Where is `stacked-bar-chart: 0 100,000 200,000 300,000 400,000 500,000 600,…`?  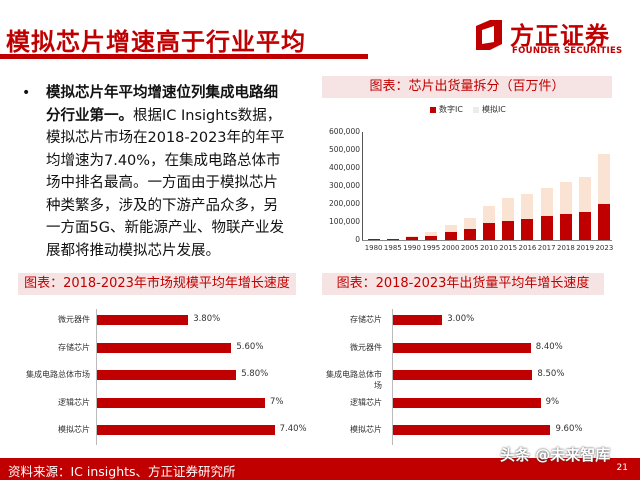 stacked-bar-chart: 0 100,000 200,000 300,000 400,000 500,000 600,… is located at coordinates (480, 192).